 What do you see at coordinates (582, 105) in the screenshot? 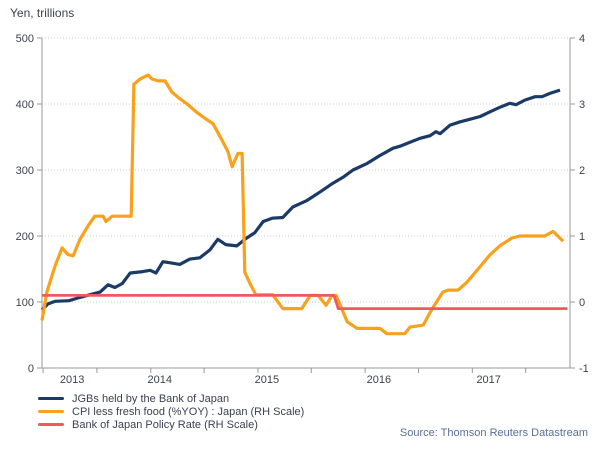
I see `svg-text: 3` at bounding box center [582, 105].